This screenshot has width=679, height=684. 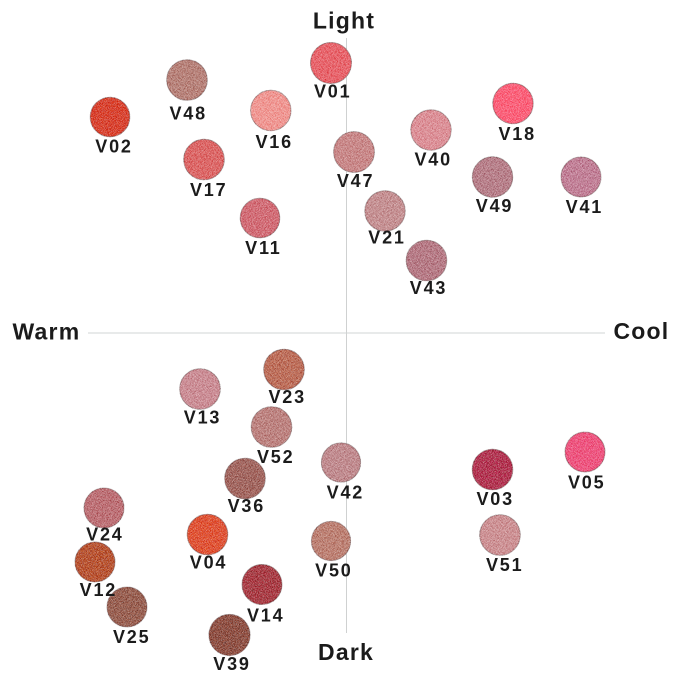 I want to click on svg-text: V13, so click(x=202, y=418).